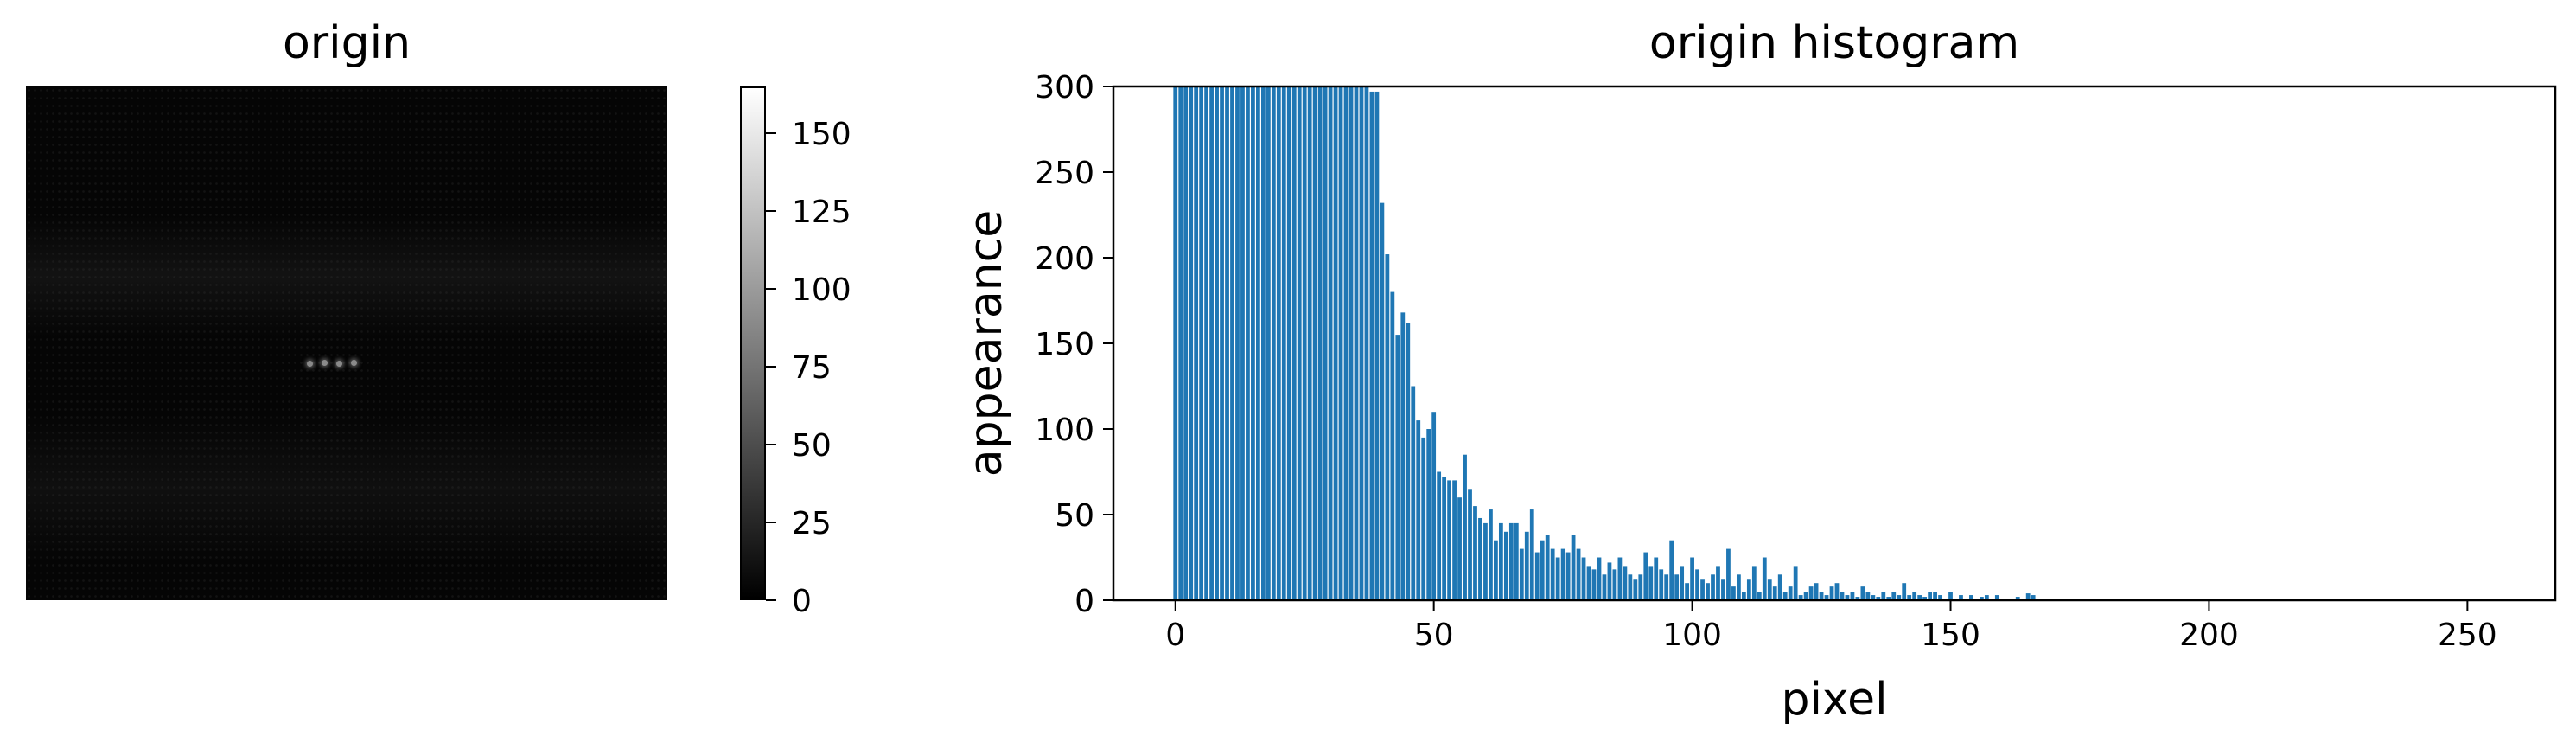 This screenshot has height=749, width=2576. What do you see at coordinates (821, 290) in the screenshot?
I see `colorbar-tick-label: 100` at bounding box center [821, 290].